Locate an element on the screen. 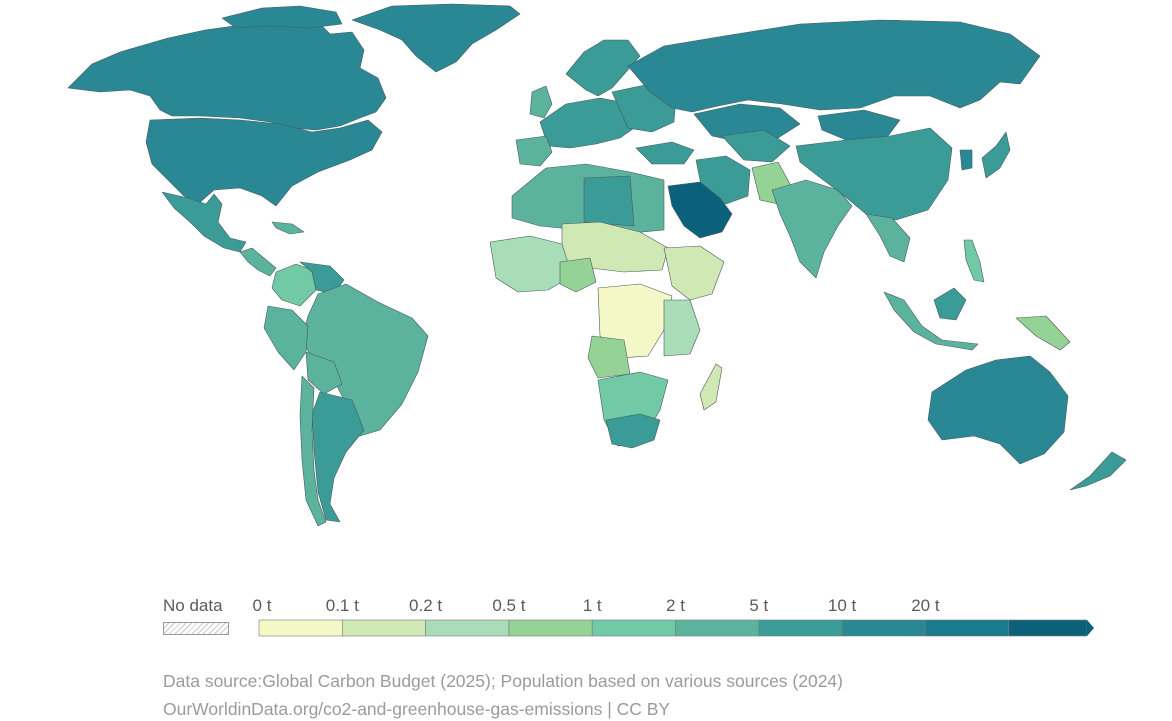  country-india is located at coordinates (812, 229).